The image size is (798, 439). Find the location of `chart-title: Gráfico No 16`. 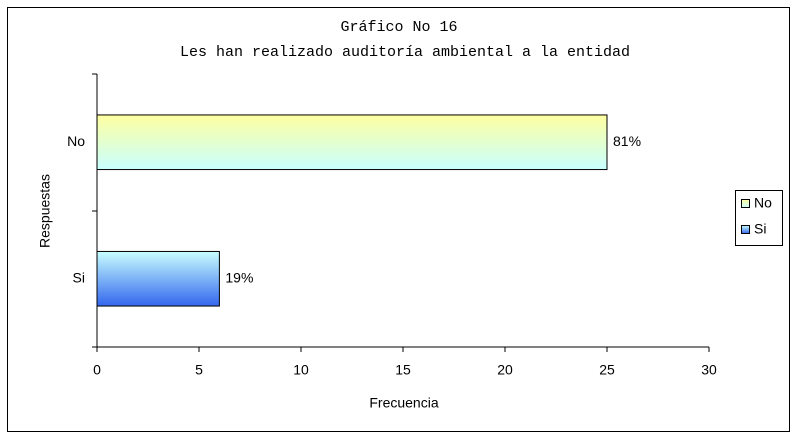

chart-title: Gráfico No 16 is located at coordinates (398, 27).